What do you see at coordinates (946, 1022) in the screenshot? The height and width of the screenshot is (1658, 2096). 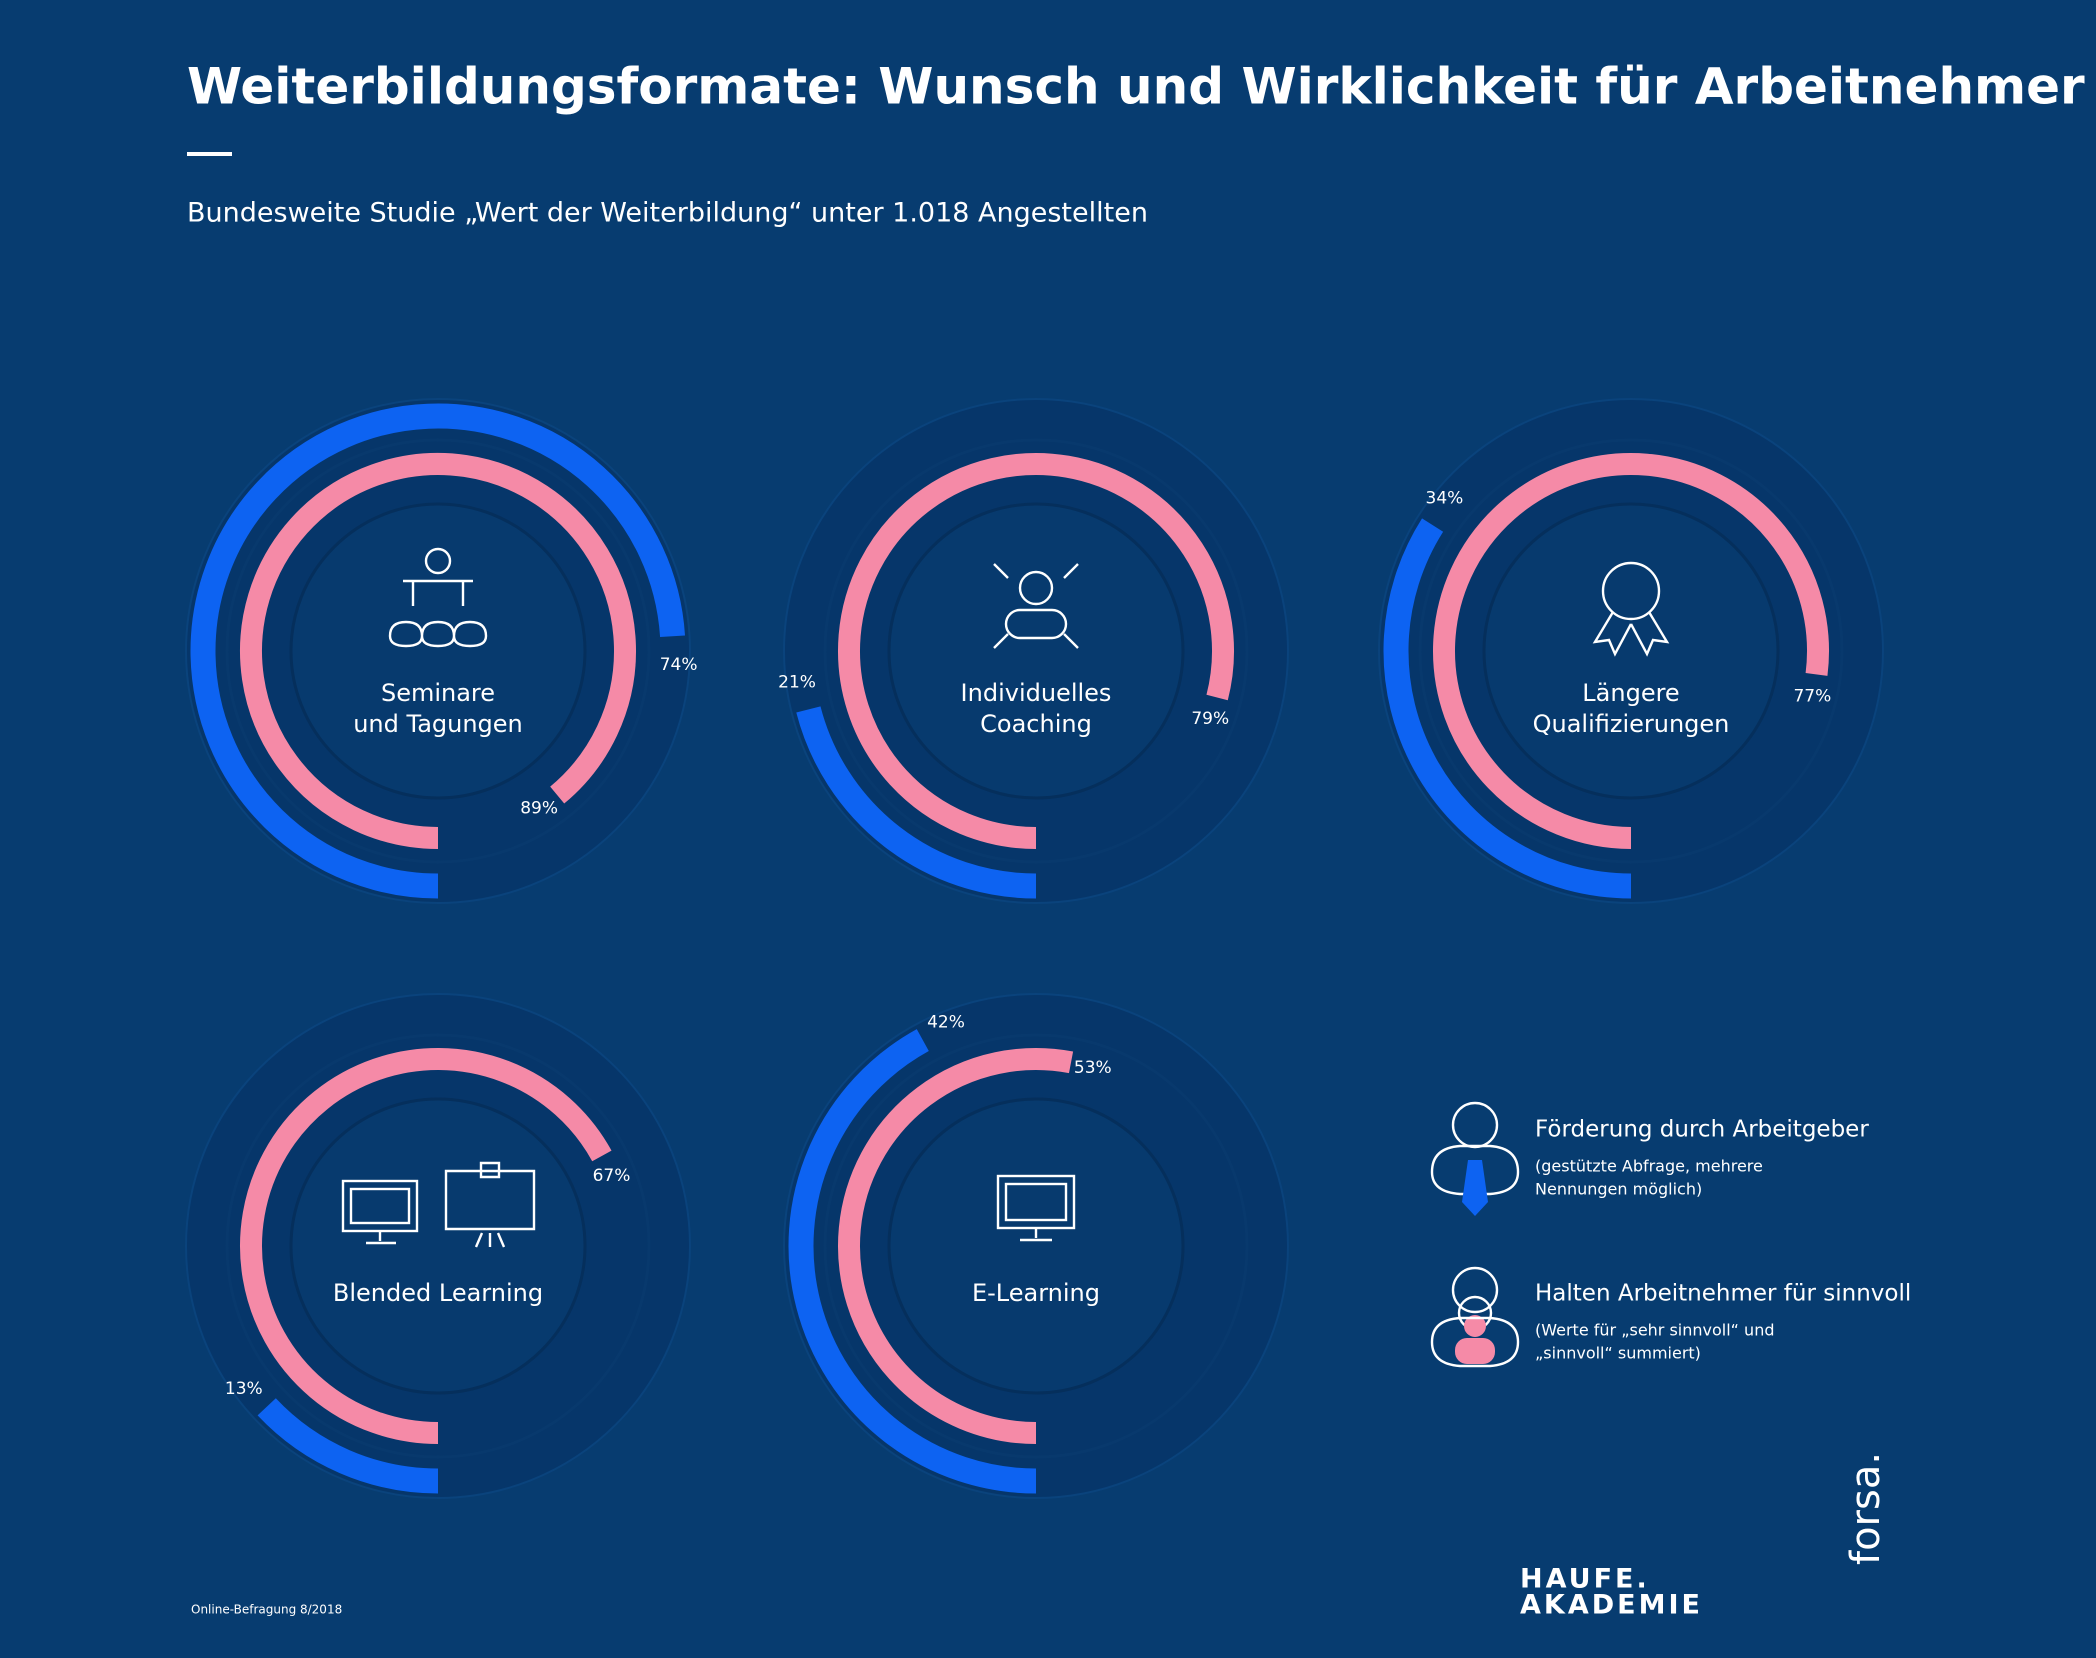 I see `value-label: 42%` at bounding box center [946, 1022].